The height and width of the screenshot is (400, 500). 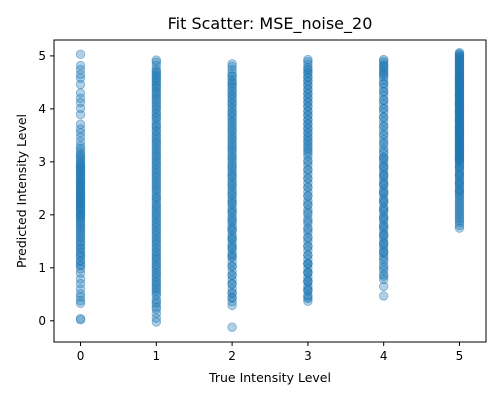 What do you see at coordinates (269, 377) in the screenshot?
I see `x-axis-label: True Intensity Level` at bounding box center [269, 377].